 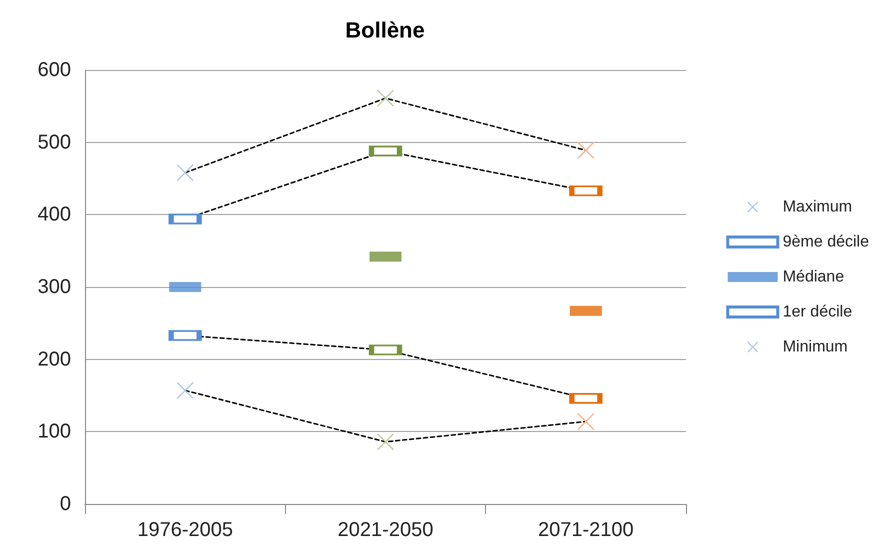 I want to click on y-tick-label: 100, so click(x=54, y=431).